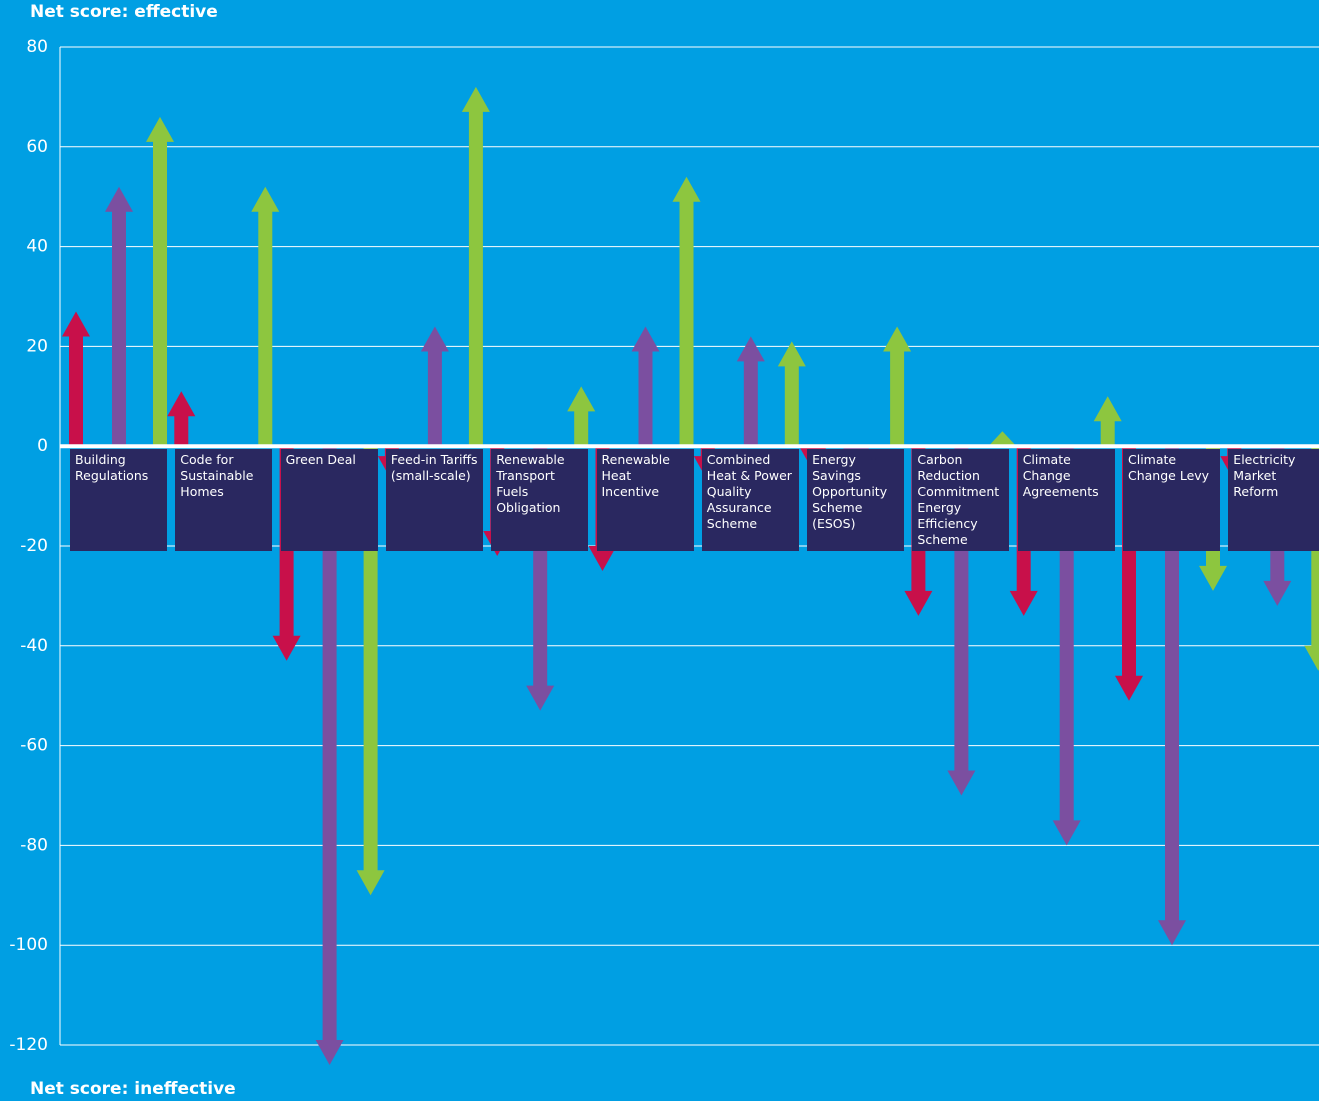 This screenshot has height=1101, width=1319. What do you see at coordinates (224, 500) in the screenshot?
I see `category-label: Code for Sustainable Homes` at bounding box center [224, 500].